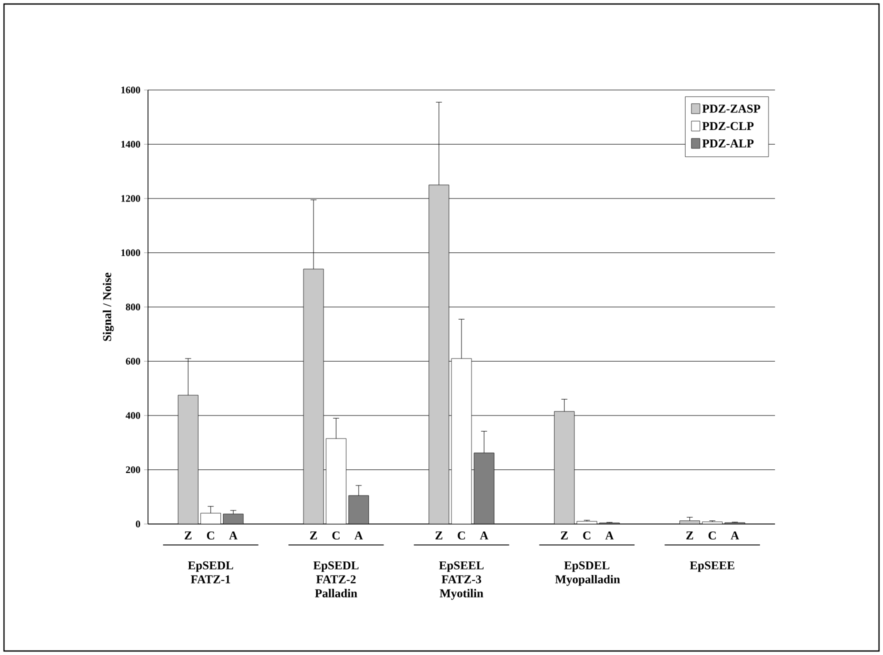 The height and width of the screenshot is (655, 883). What do you see at coordinates (130, 90) in the screenshot?
I see `y-tick-label: 1600` at bounding box center [130, 90].